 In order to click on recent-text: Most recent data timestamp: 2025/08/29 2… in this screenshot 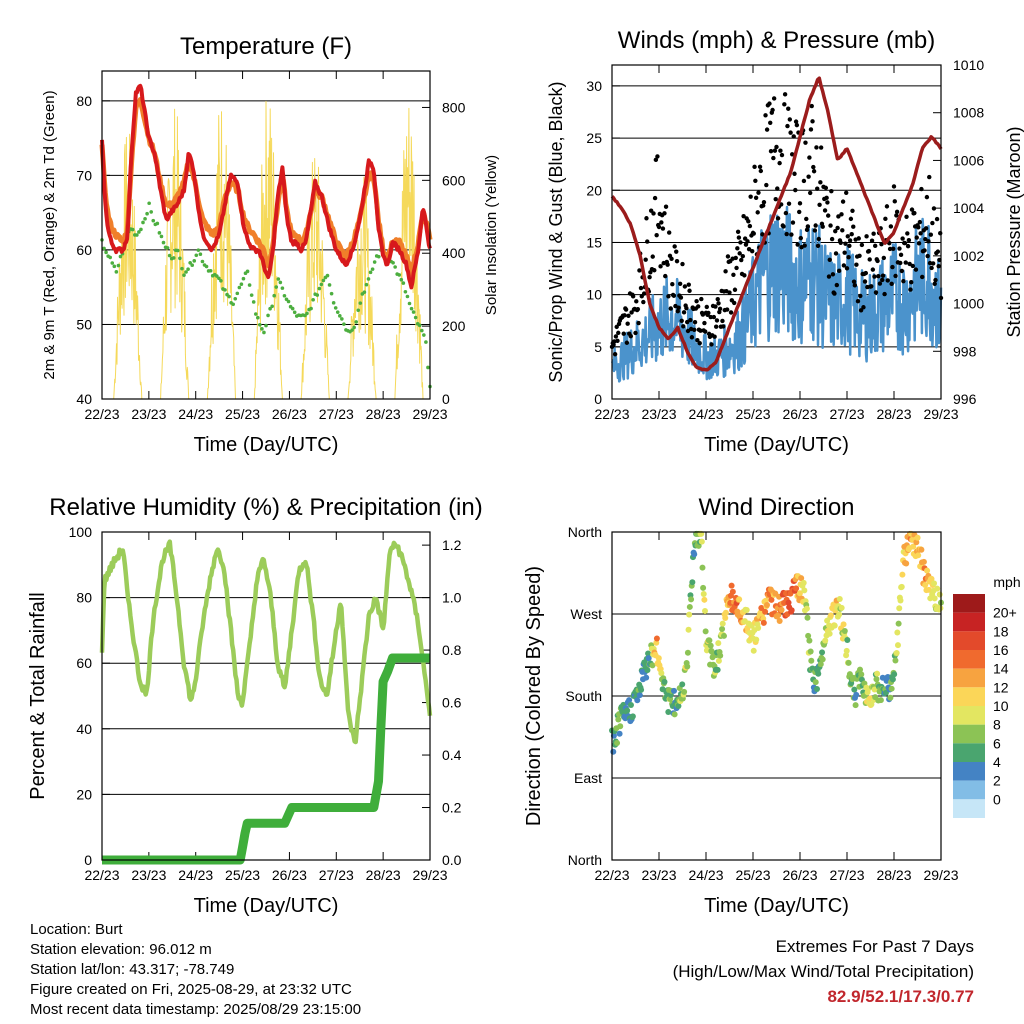, I will do `click(196, 1009)`.